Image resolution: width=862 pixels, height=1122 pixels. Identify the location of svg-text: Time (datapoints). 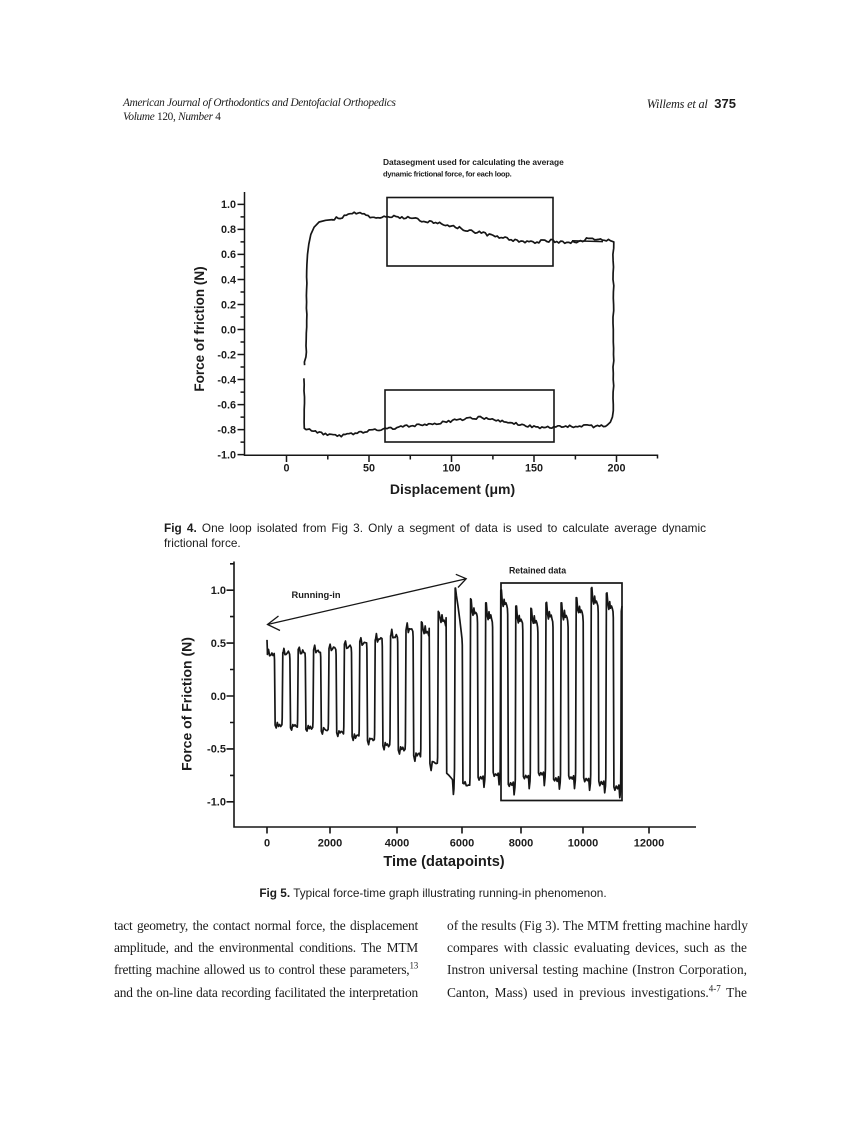
(443, 862).